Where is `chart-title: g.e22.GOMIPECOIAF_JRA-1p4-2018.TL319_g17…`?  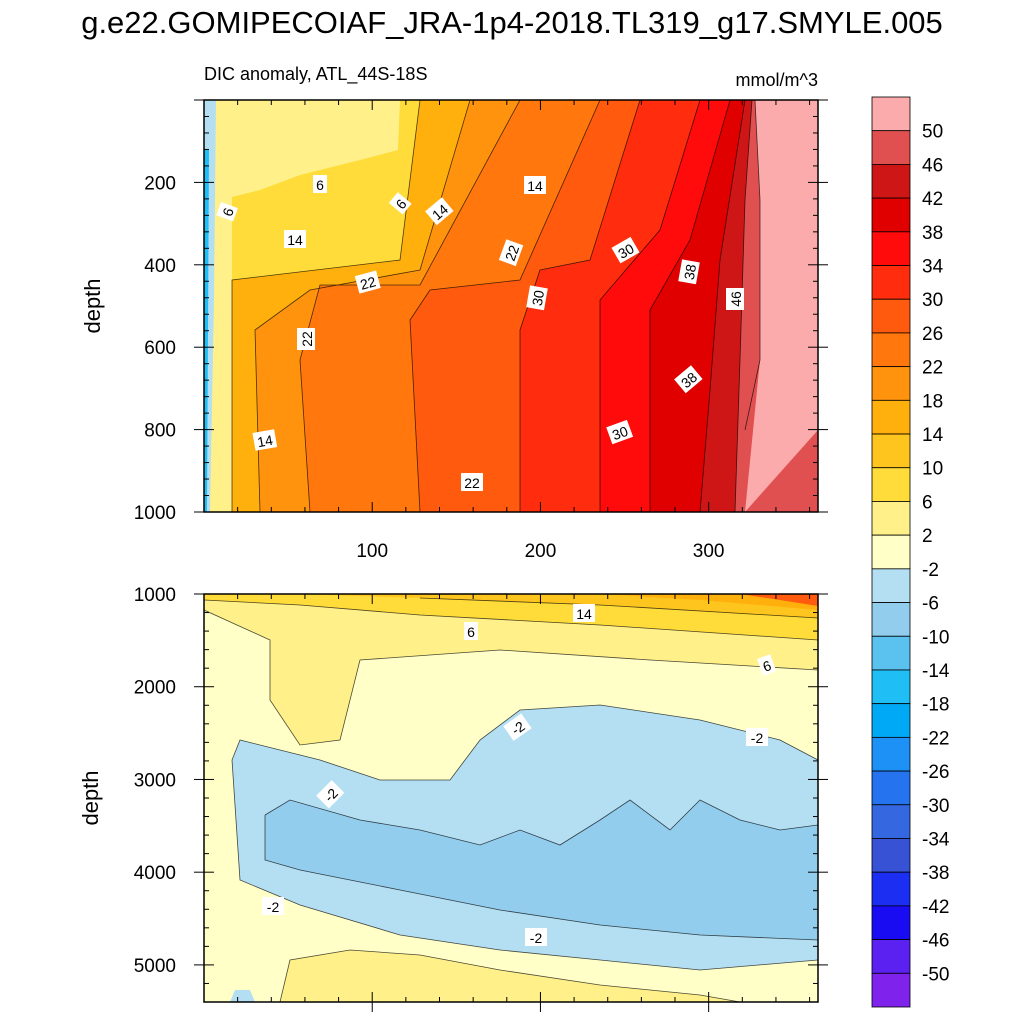
chart-title: g.e22.GOMIPECOIAF_JRA-1p4-2018.TL319_g17… is located at coordinates (512, 22).